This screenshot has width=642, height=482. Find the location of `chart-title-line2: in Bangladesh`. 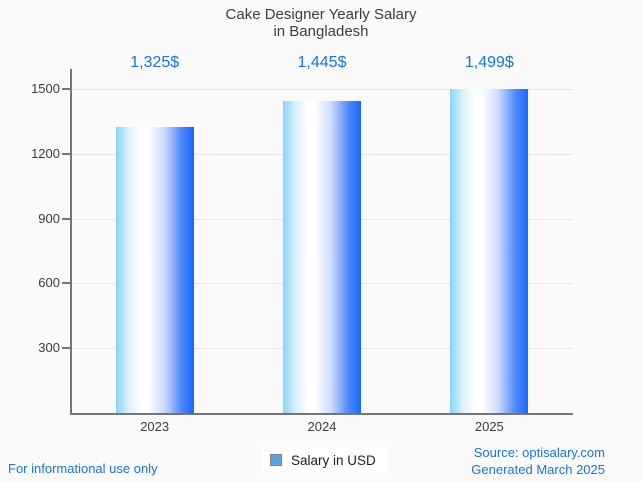

chart-title-line2: in Bangladesh is located at coordinates (321, 31).